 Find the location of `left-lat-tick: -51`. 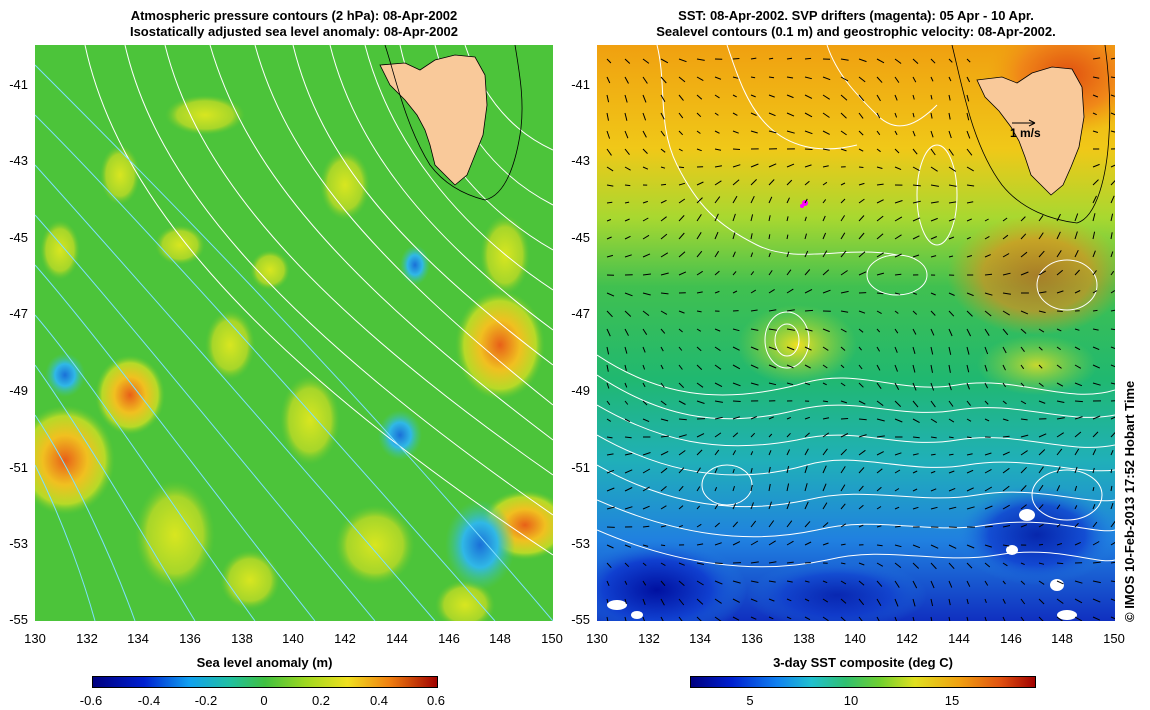

left-lat-tick: -51 is located at coordinates (18, 467).